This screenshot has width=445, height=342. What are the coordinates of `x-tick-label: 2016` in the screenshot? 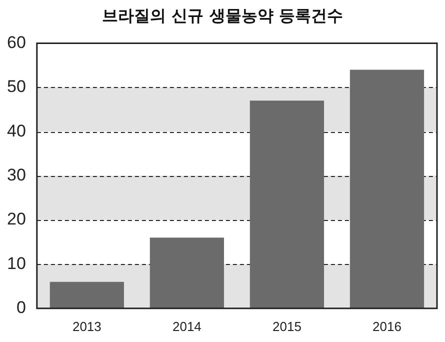 It's located at (387, 326).